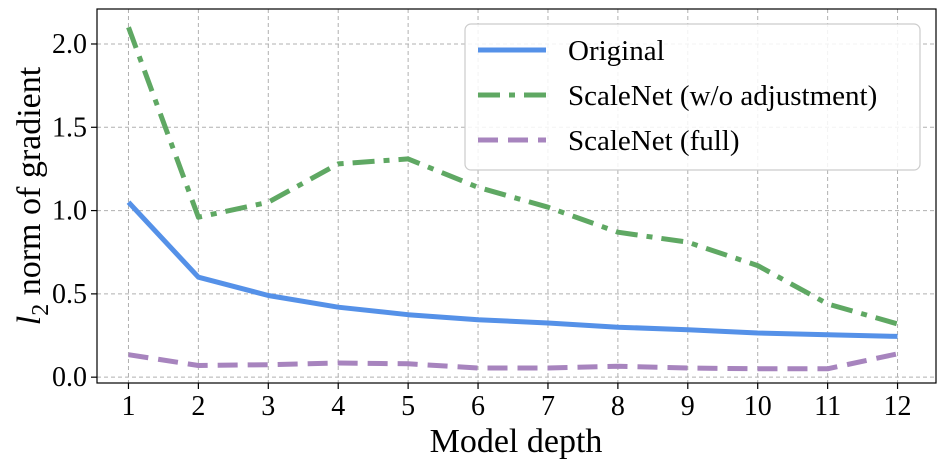  What do you see at coordinates (69, 294) in the screenshot?
I see `y-tick-label: 0.5` at bounding box center [69, 294].